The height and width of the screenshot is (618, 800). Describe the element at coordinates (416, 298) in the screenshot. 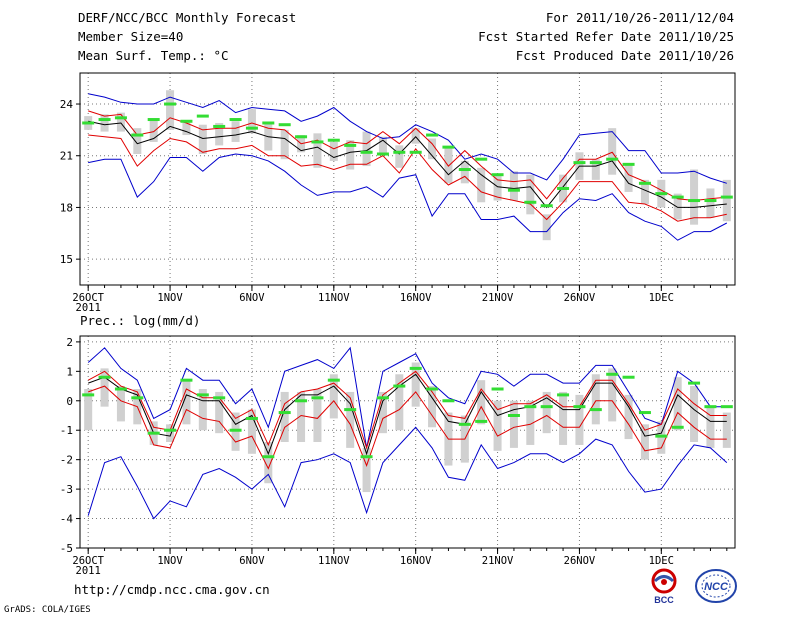

I see `temp-xtick-label: 16NOV` at that location.